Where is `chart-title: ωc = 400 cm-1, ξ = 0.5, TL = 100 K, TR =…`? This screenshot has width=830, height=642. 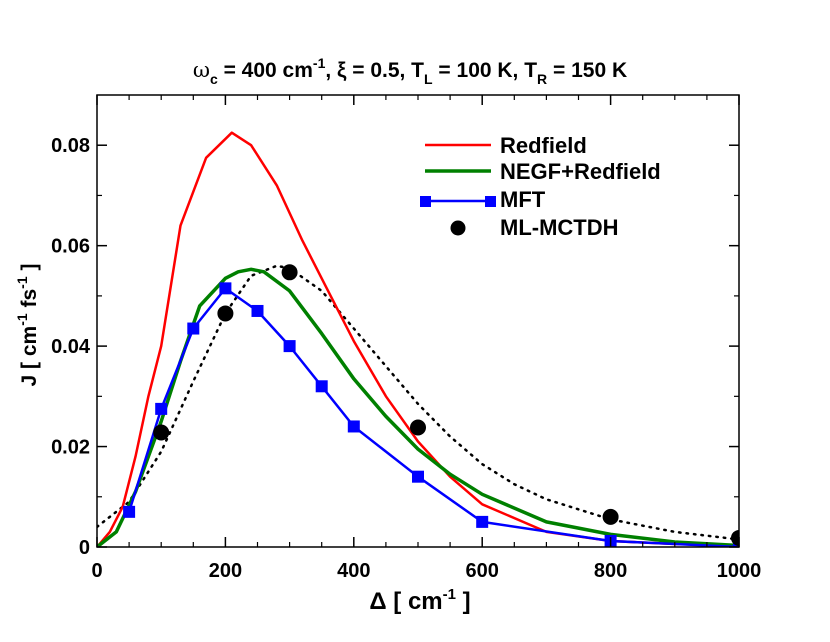 chart-title: ωc = 400 cm-1, ξ = 0.5, TL = 100 K, TR =… is located at coordinates (410, 71).